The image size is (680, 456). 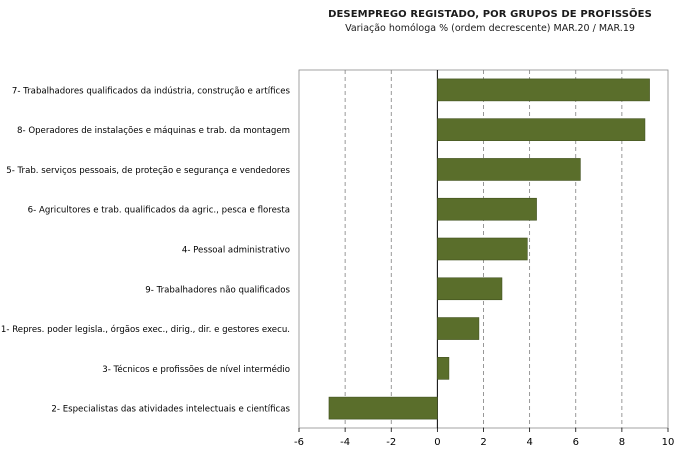 I want to click on x-tick-label: 0, so click(x=437, y=442).